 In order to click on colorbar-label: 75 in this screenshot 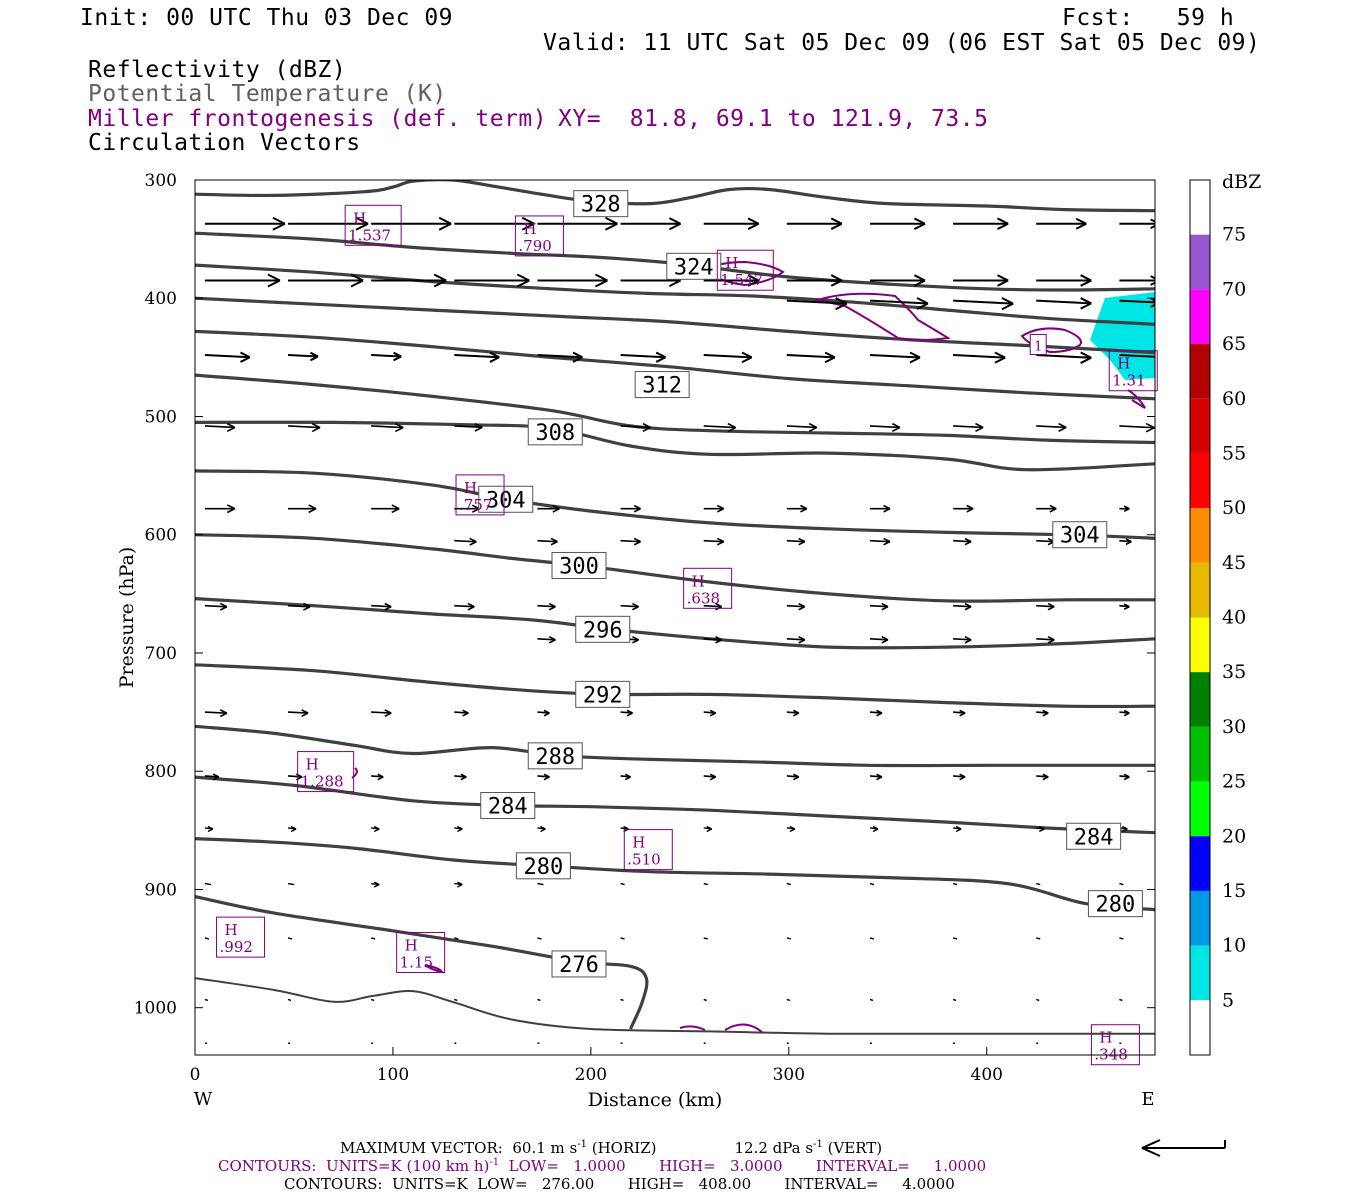, I will do `click(1234, 235)`.